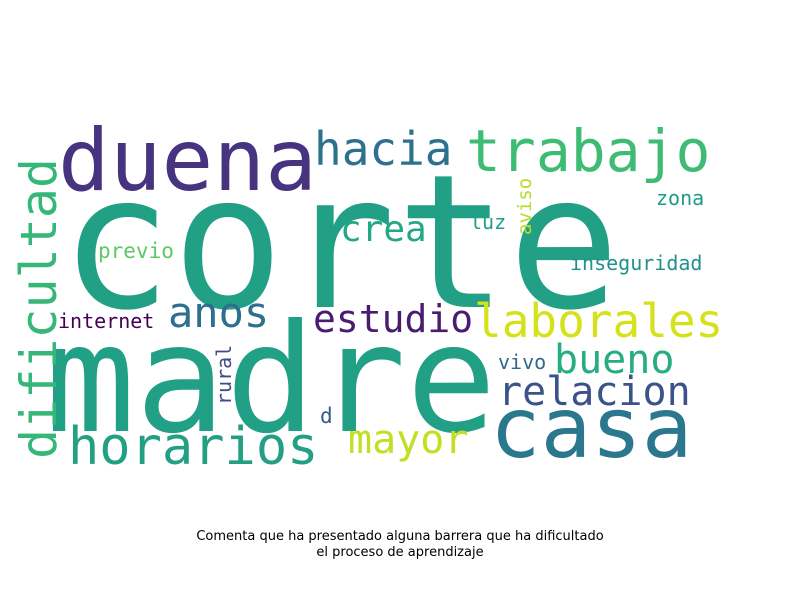 This screenshot has width=800, height=600. Describe the element at coordinates (588, 151) in the screenshot. I see `word-trabajo: trabajo` at that location.